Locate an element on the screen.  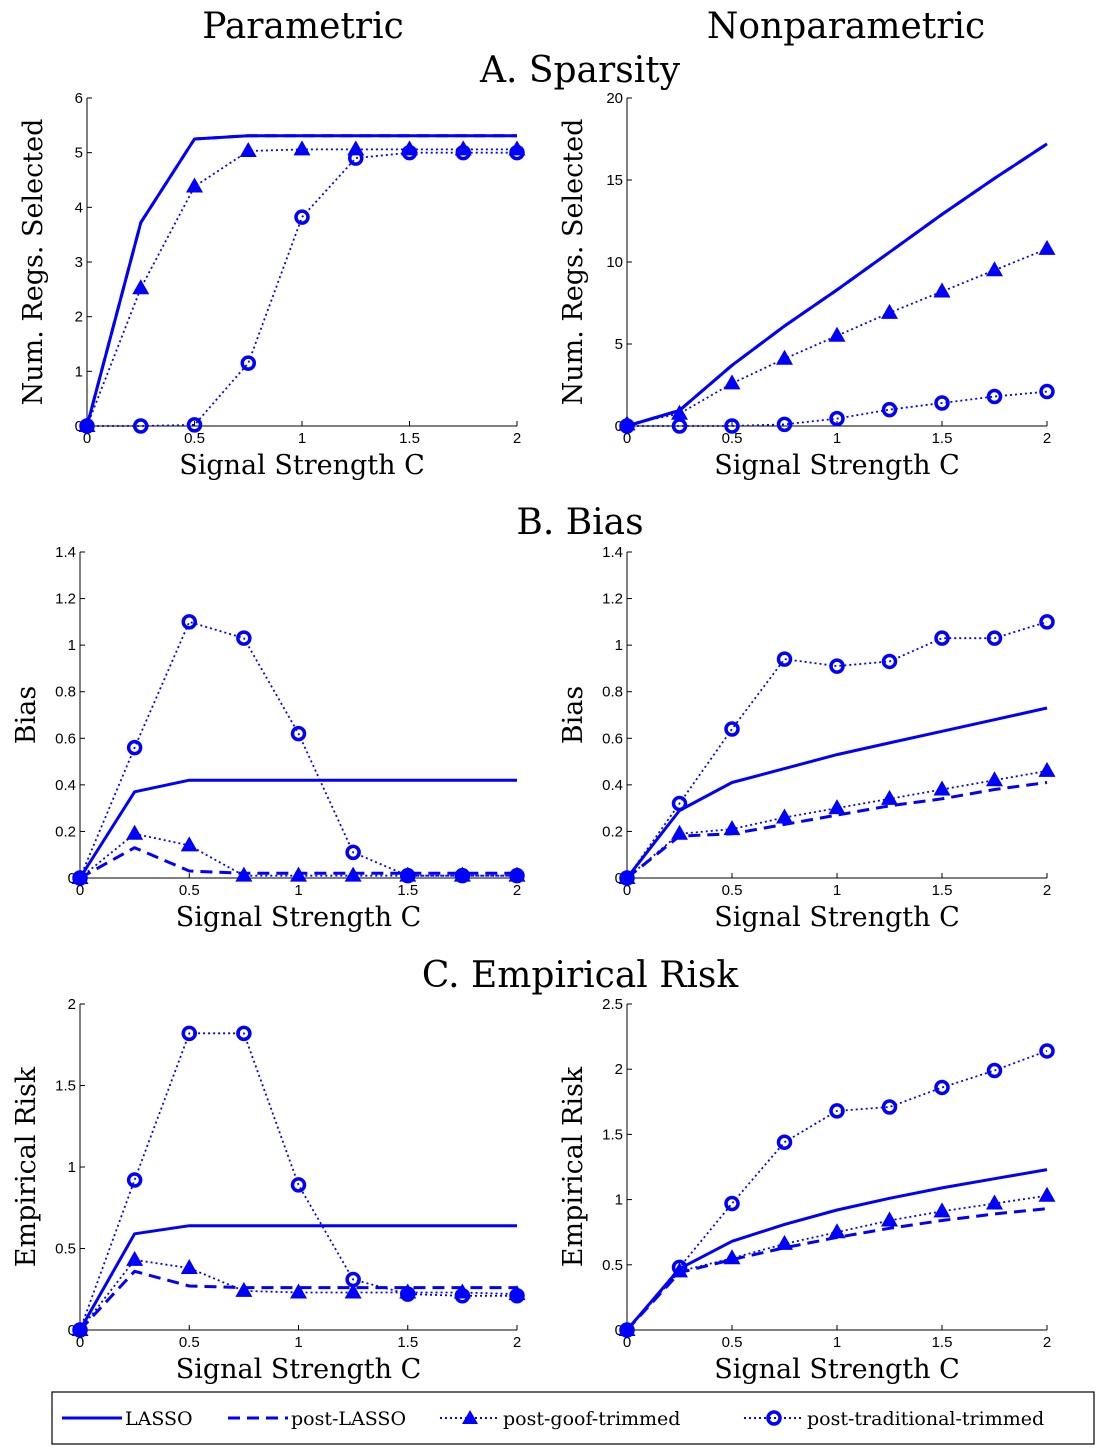
legend-marker-triangle is located at coordinates (470, 1417).